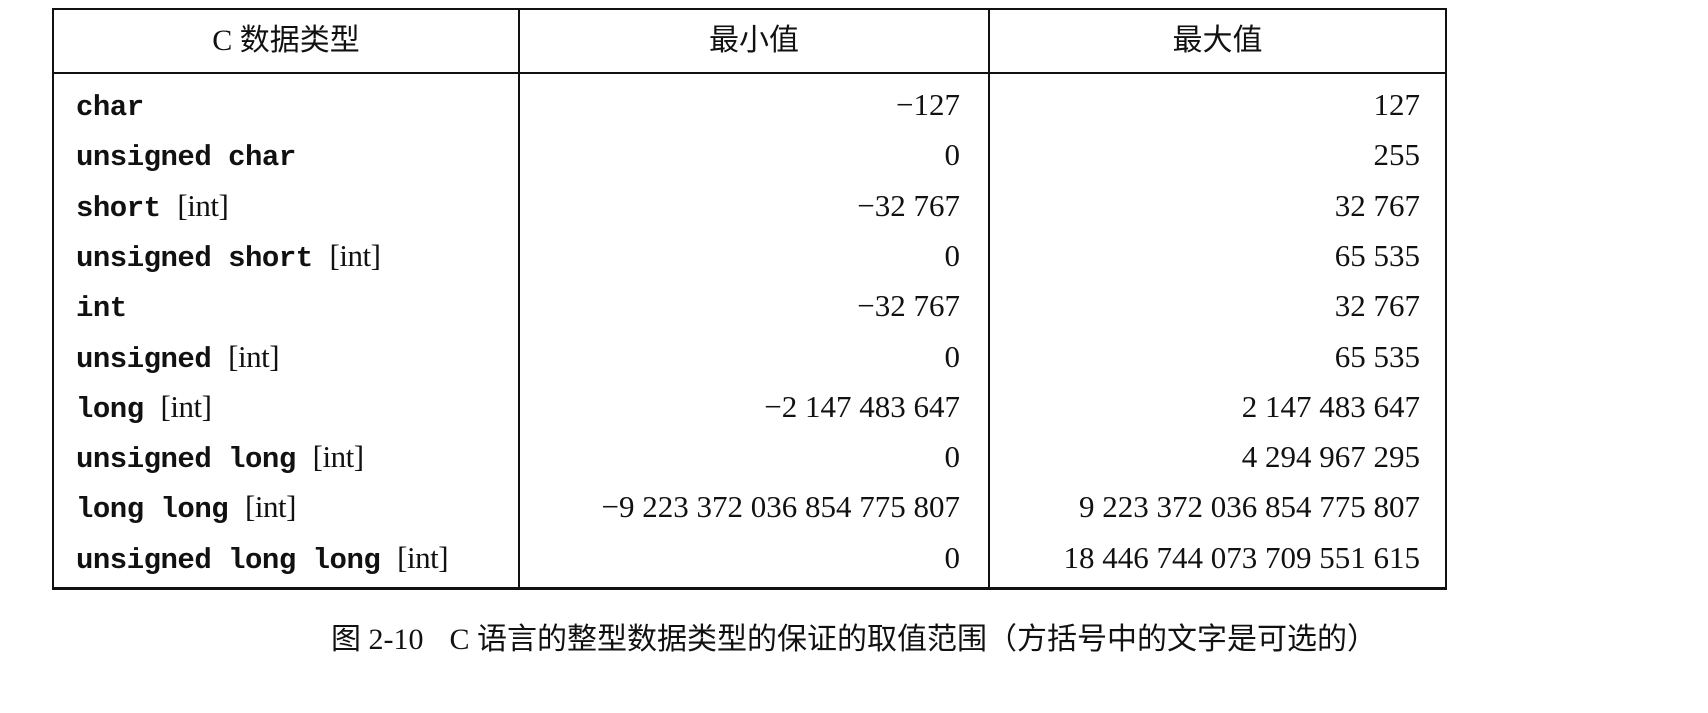 The width and height of the screenshot is (1708, 713). Describe the element at coordinates (862, 406) in the screenshot. I see `min-value-cell: −2 147 483 647` at that location.